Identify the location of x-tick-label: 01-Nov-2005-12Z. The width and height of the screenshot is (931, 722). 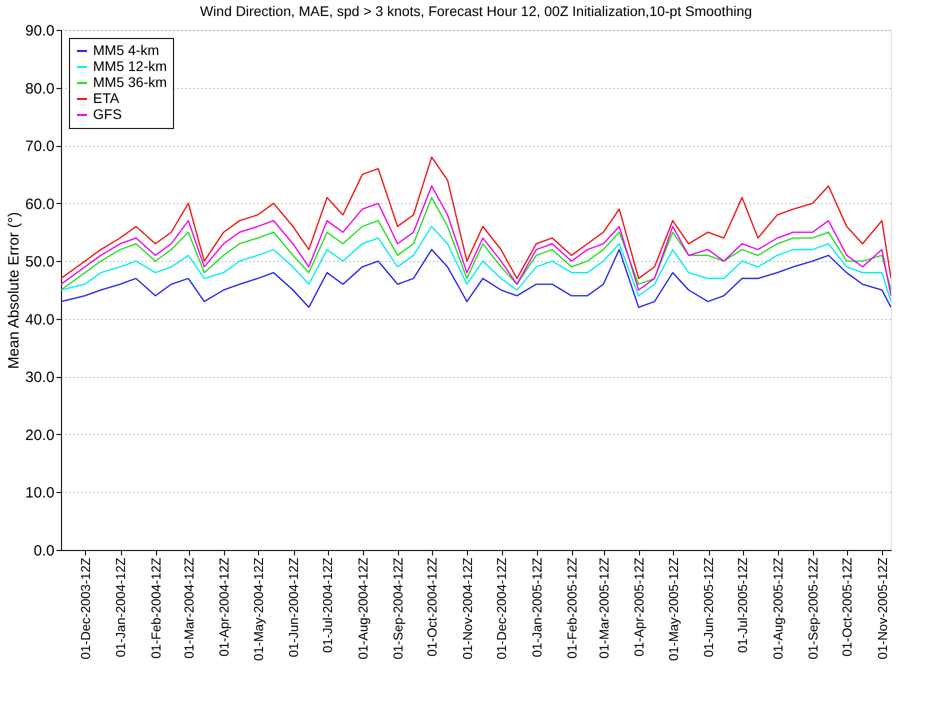
(882, 608).